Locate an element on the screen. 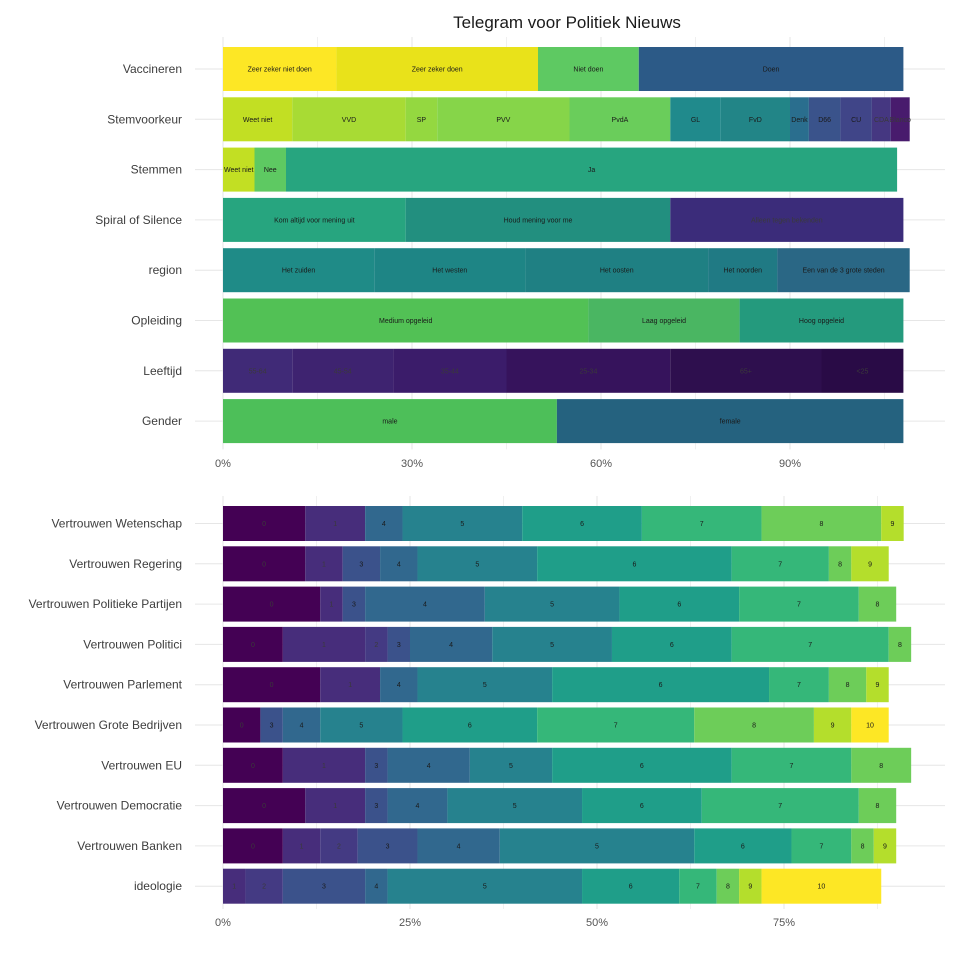 This screenshot has height=960, width=960. segment-label: 65+ is located at coordinates (746, 371).